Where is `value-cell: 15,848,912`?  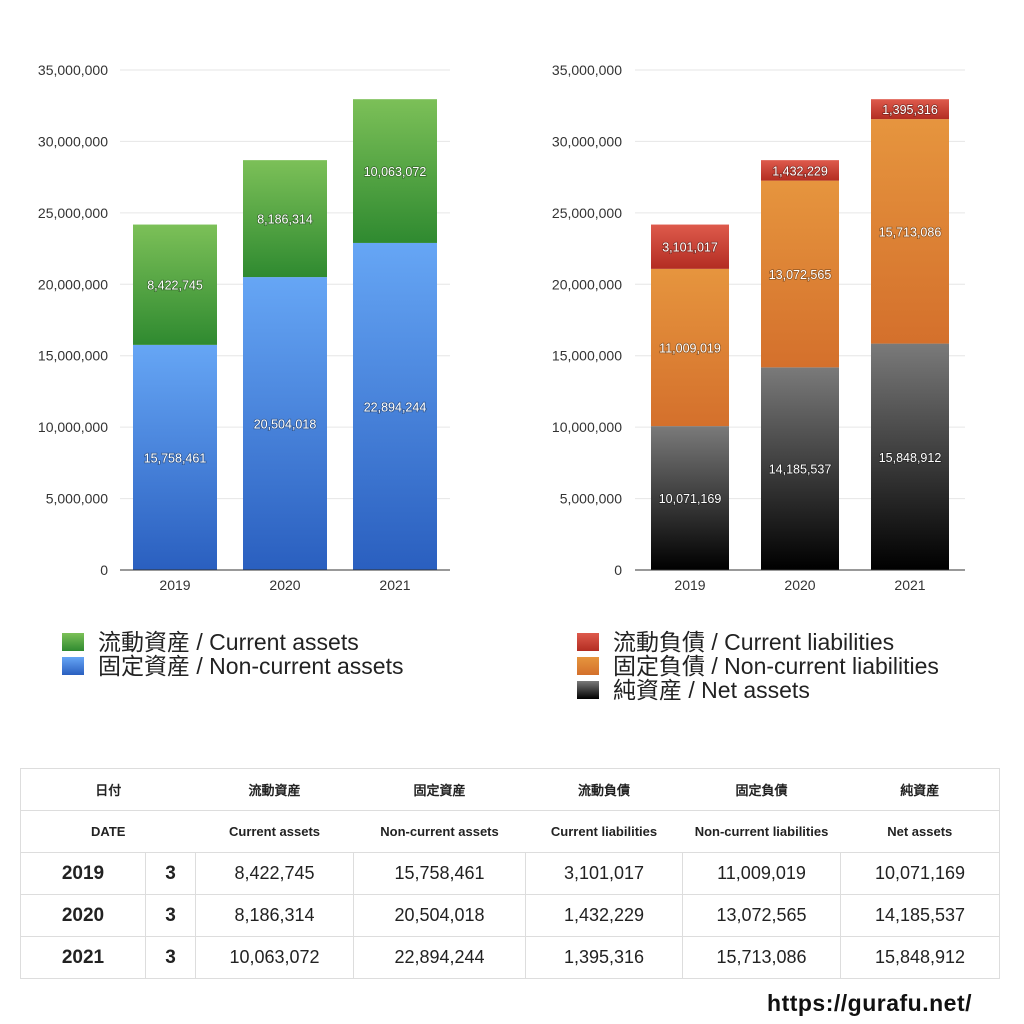
value-cell: 15,848,912 is located at coordinates (920, 957).